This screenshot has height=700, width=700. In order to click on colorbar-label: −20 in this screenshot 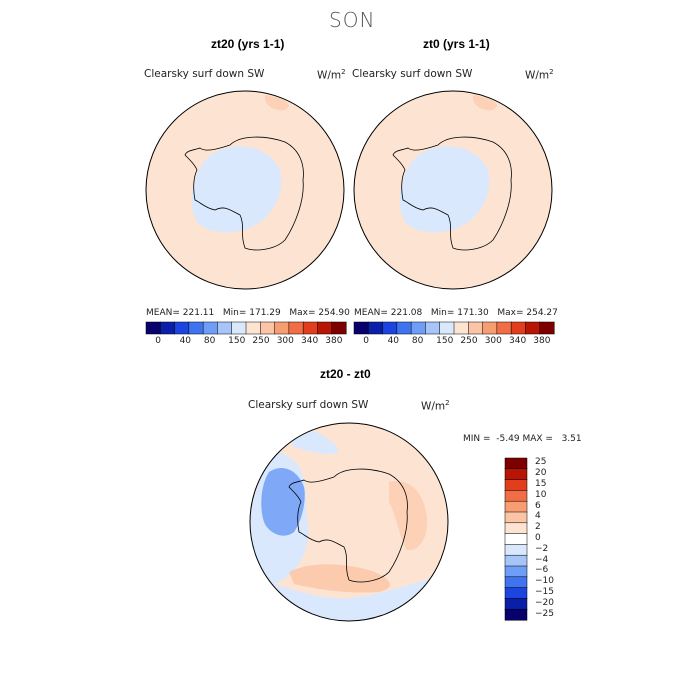, I will do `click(544, 602)`.